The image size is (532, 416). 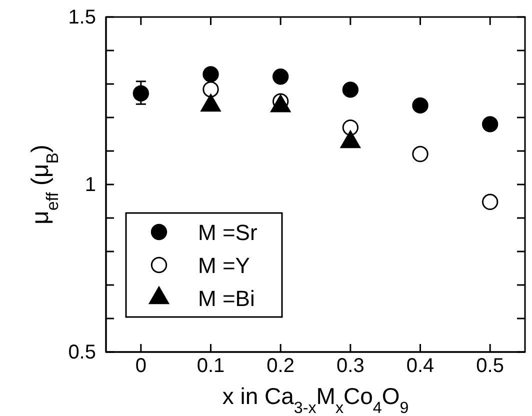 What do you see at coordinates (280, 366) in the screenshot?
I see `x-tick-label: 0.2` at bounding box center [280, 366].